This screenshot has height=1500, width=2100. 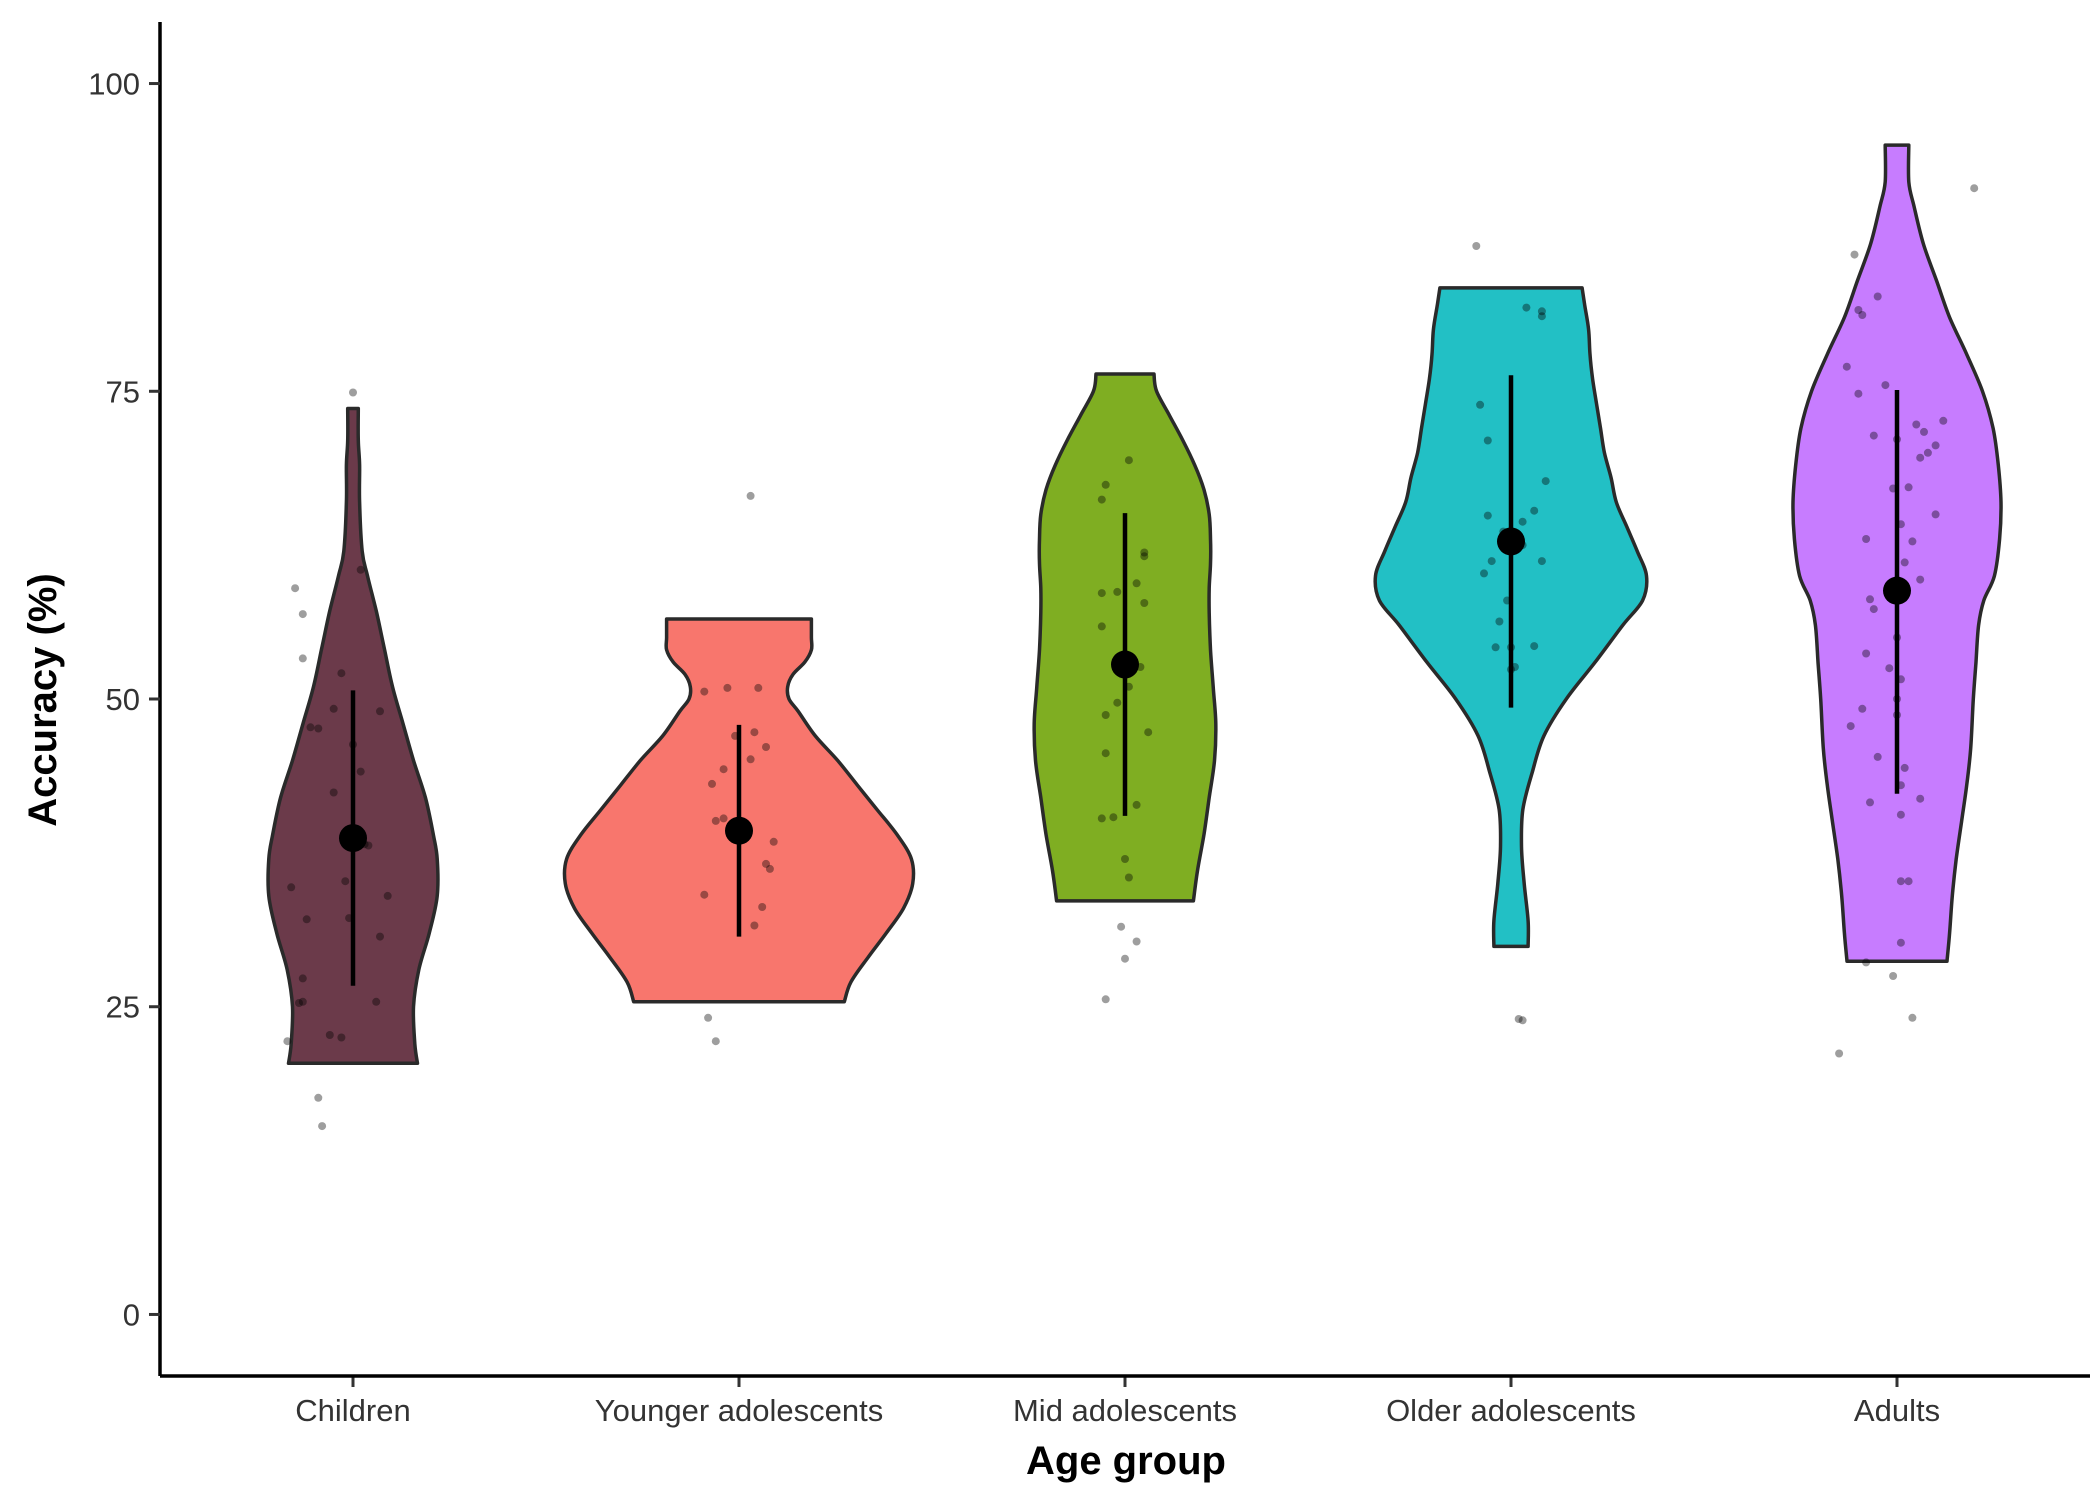 What do you see at coordinates (739, 1410) in the screenshot?
I see `x-tick-label-younger-adolescents: Younger adolescents` at bounding box center [739, 1410].